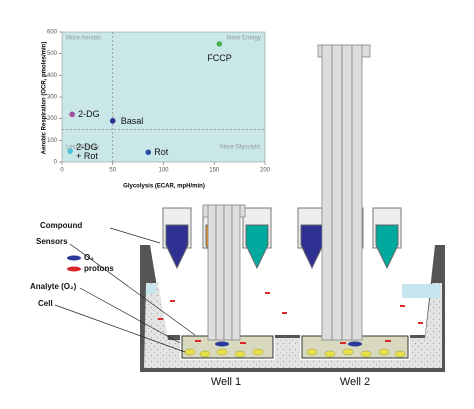  Describe the element at coordinates (355, 382) in the screenshot. I see `well-label: Well 2` at that location.